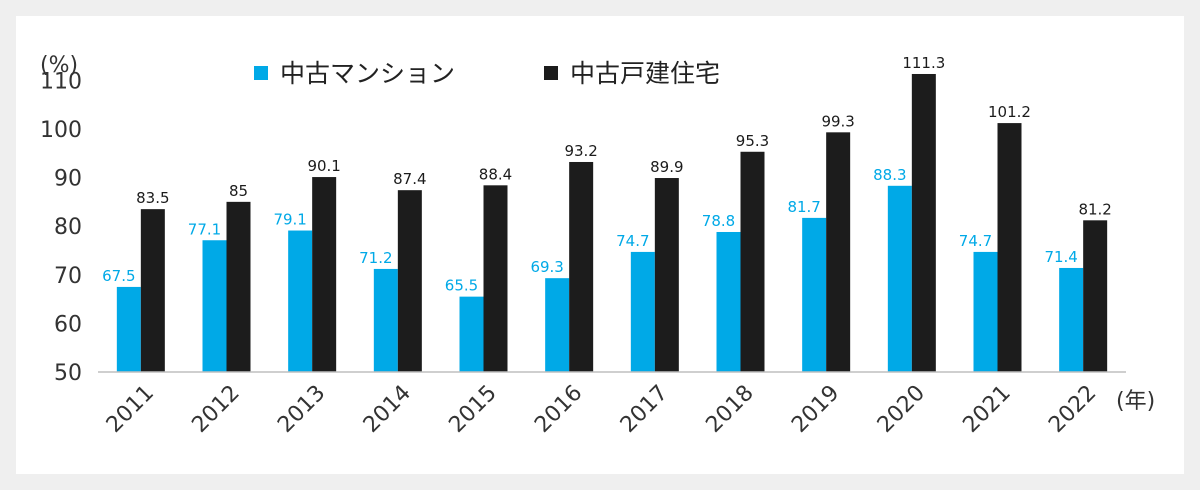  Describe the element at coordinates (546, 267) in the screenshot. I see `data-label: 69.3` at that location.